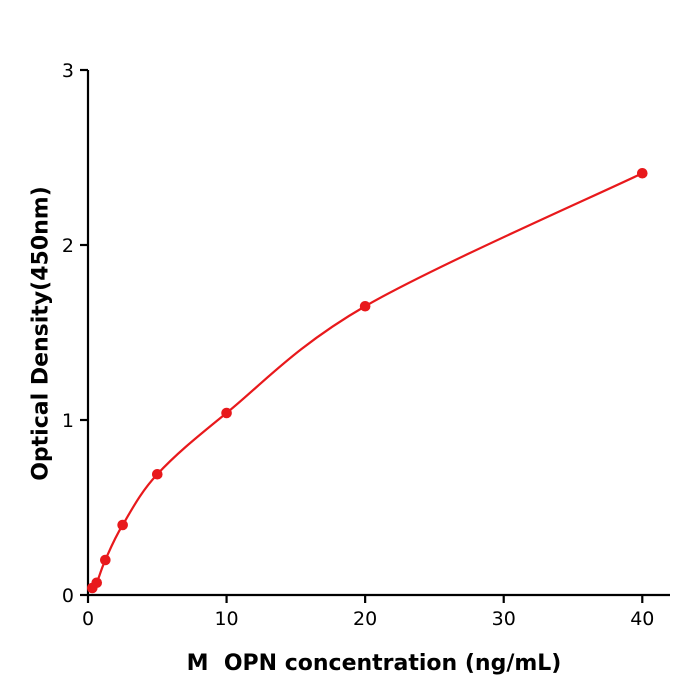 The width and height of the screenshot is (700, 700). What do you see at coordinates (88, 619) in the screenshot?
I see `x-tick-label: 0` at bounding box center [88, 619].